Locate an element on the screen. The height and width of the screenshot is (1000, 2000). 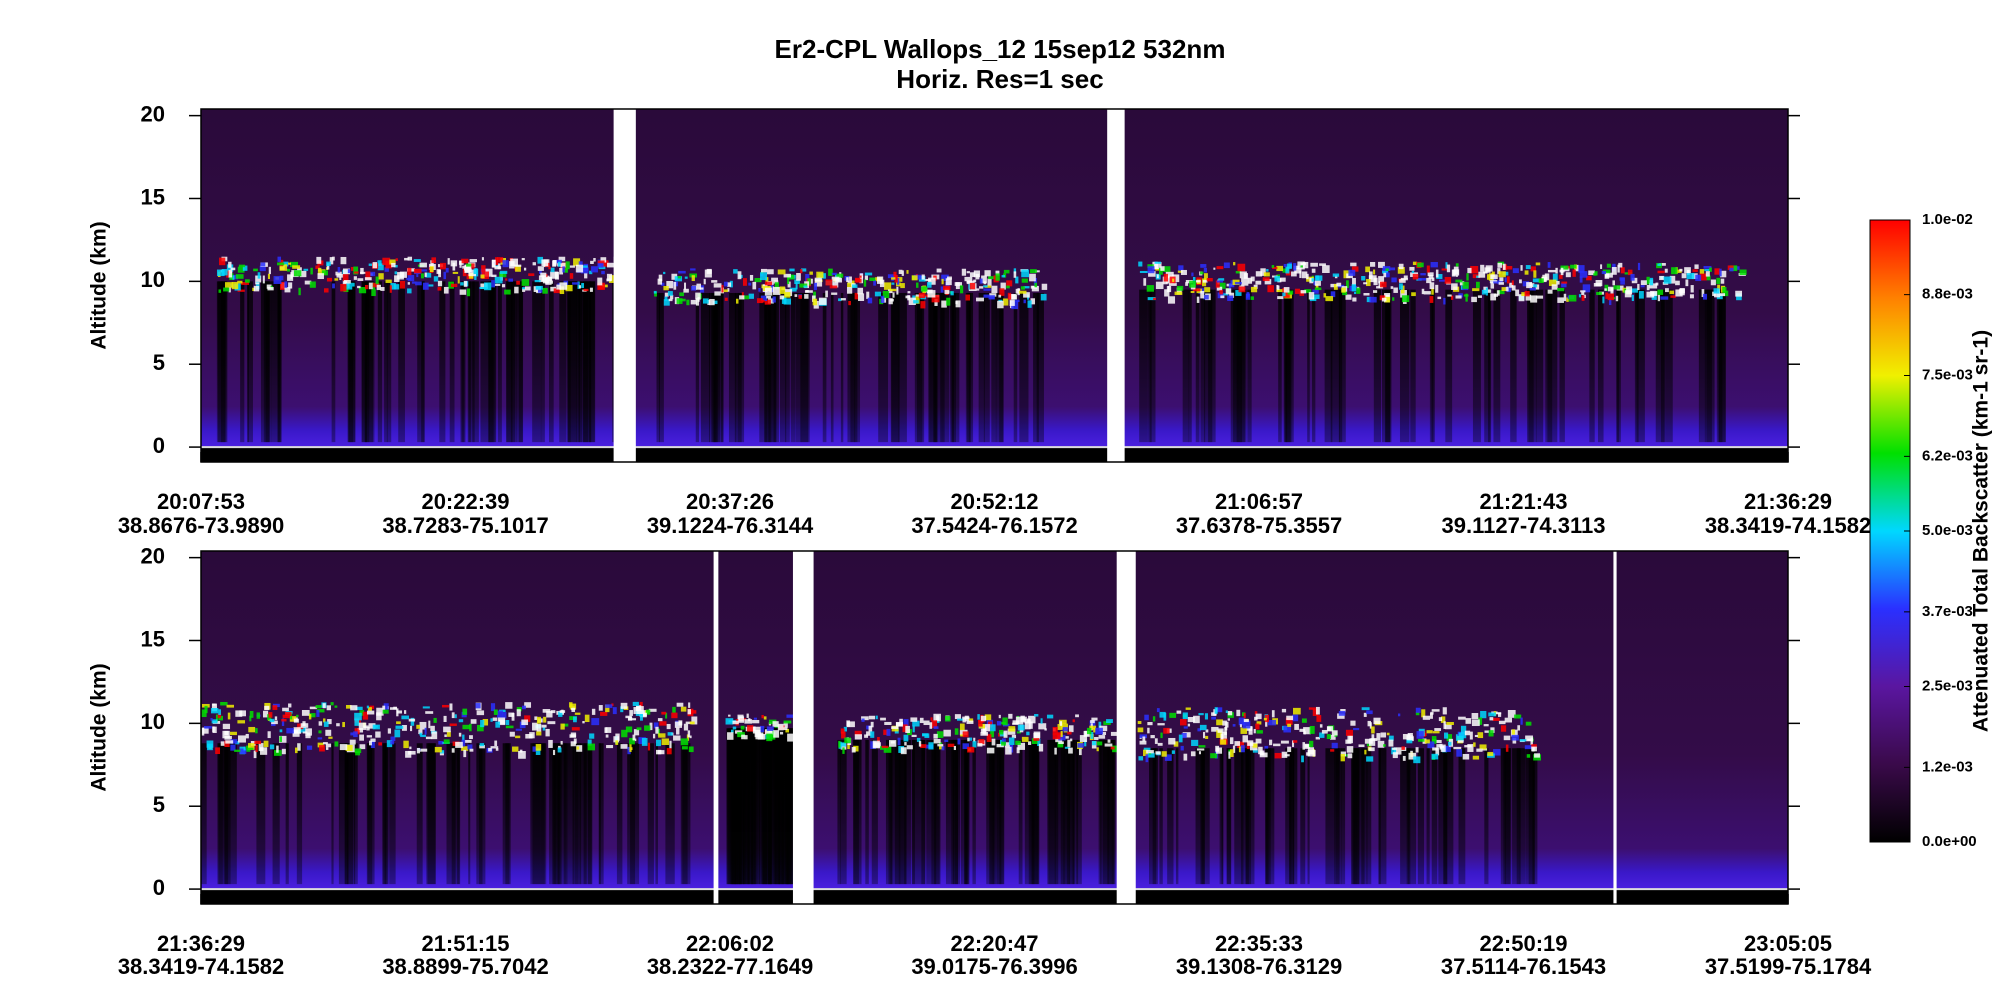
x-tick-label: 21:21:43 is located at coordinates (1523, 501).